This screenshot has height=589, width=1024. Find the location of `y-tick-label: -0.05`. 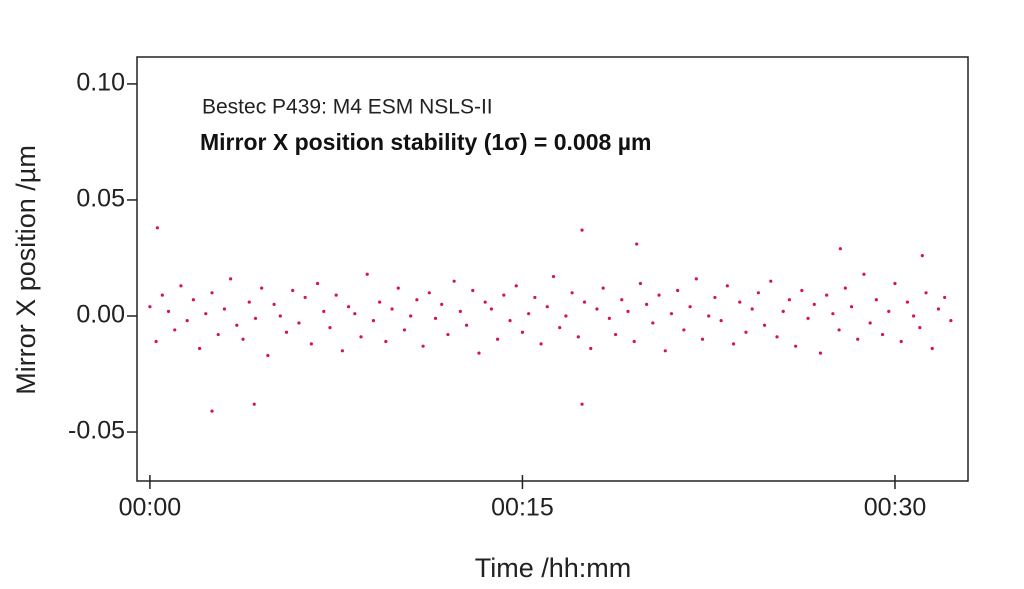

y-tick-label: -0.05 is located at coordinates (96, 431).